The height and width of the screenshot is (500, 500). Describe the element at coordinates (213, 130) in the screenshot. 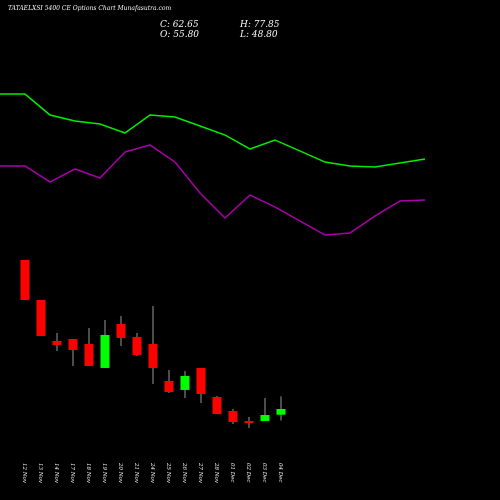

I see `indicator-line` at that location.